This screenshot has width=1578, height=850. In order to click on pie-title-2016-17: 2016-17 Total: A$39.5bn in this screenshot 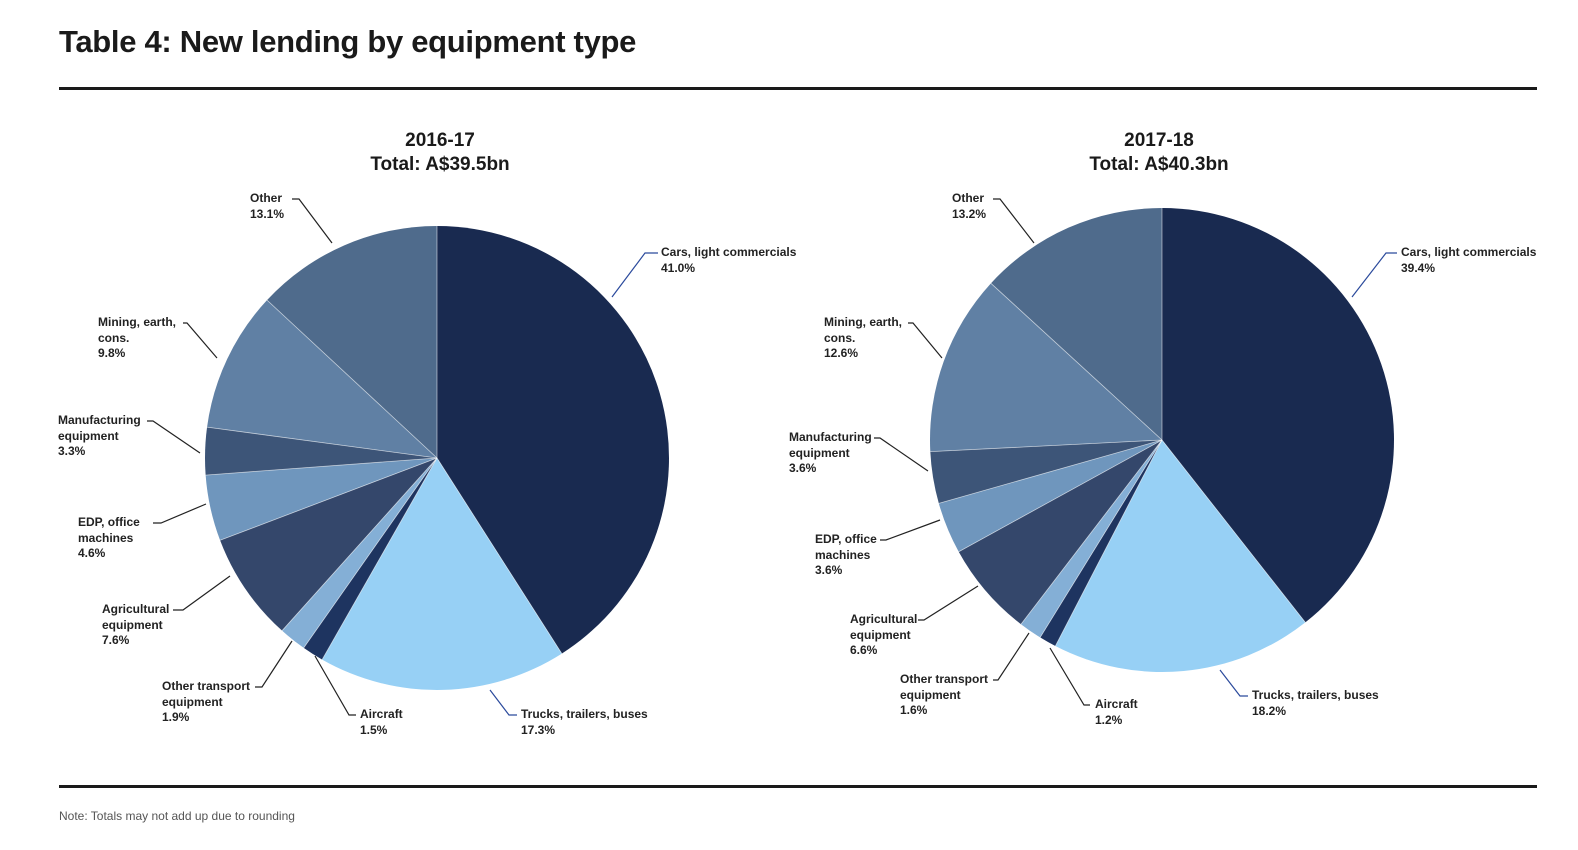, I will do `click(440, 153)`.